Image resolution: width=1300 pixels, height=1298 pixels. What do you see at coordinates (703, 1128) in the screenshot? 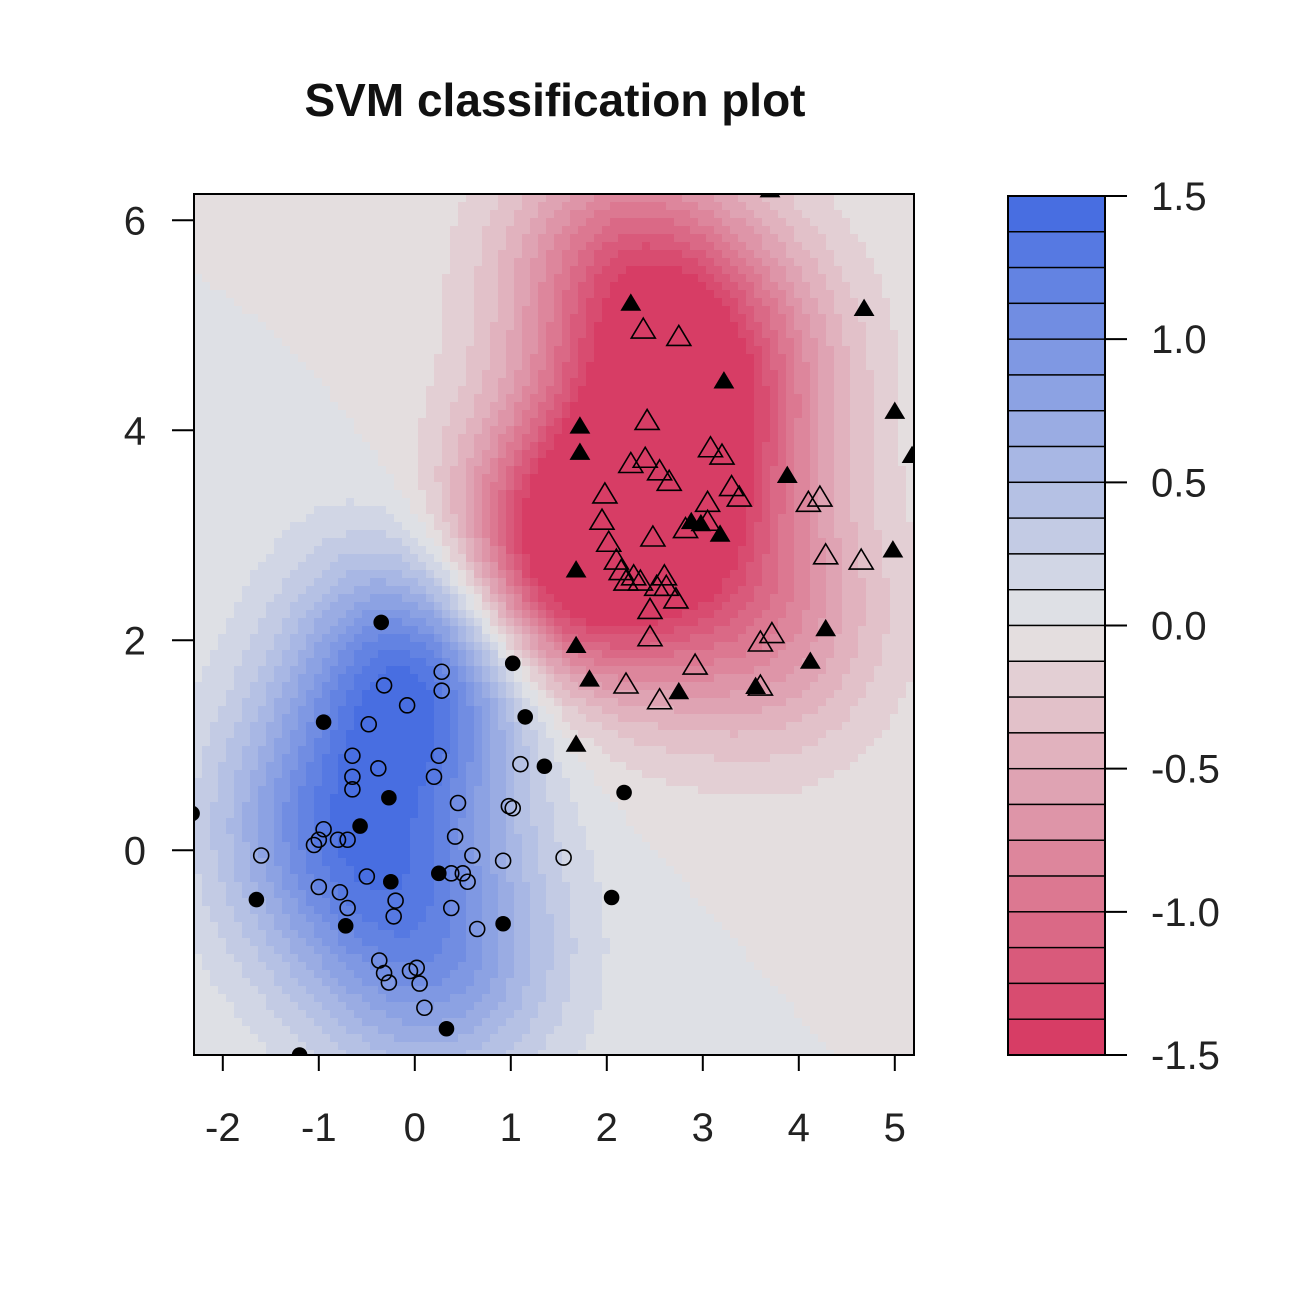
I see `x-tick-label: 3` at bounding box center [703, 1128].